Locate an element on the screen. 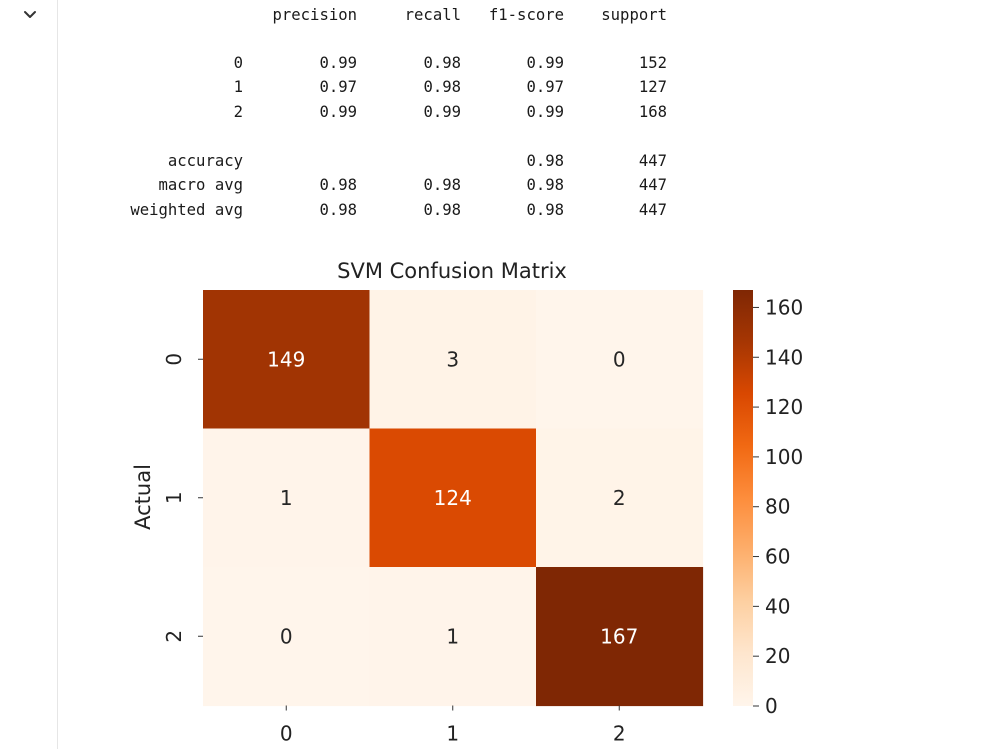 The height and width of the screenshot is (749, 1000). x-tick-label: 0 is located at coordinates (286, 734).